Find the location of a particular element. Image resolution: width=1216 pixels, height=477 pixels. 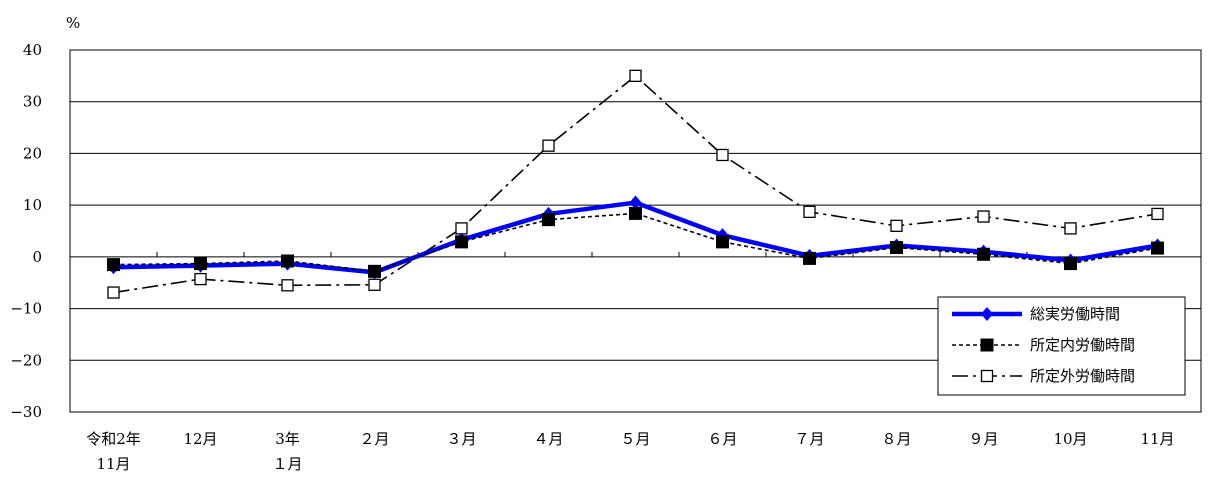

x-tick-label-line2: １月 is located at coordinates (287, 464).